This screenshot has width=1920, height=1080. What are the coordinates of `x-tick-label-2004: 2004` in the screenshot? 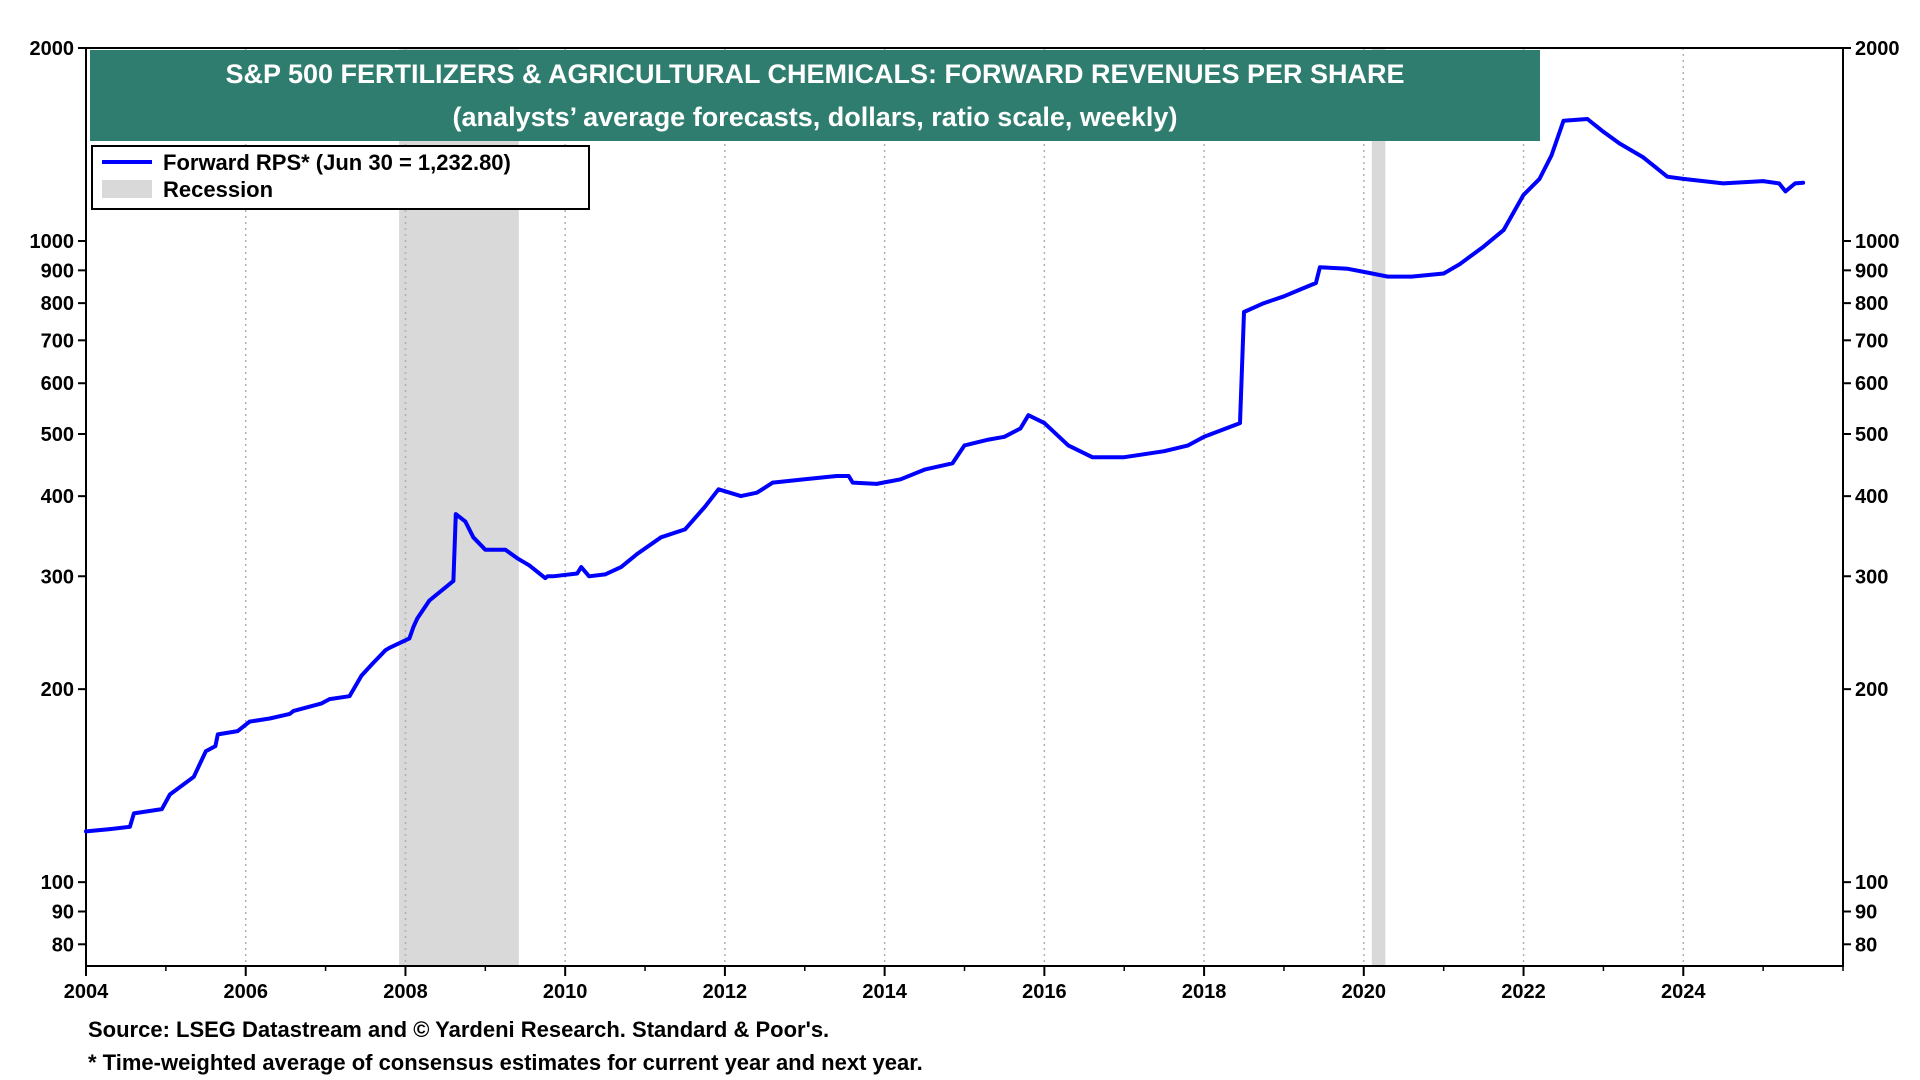 It's located at (86, 992).